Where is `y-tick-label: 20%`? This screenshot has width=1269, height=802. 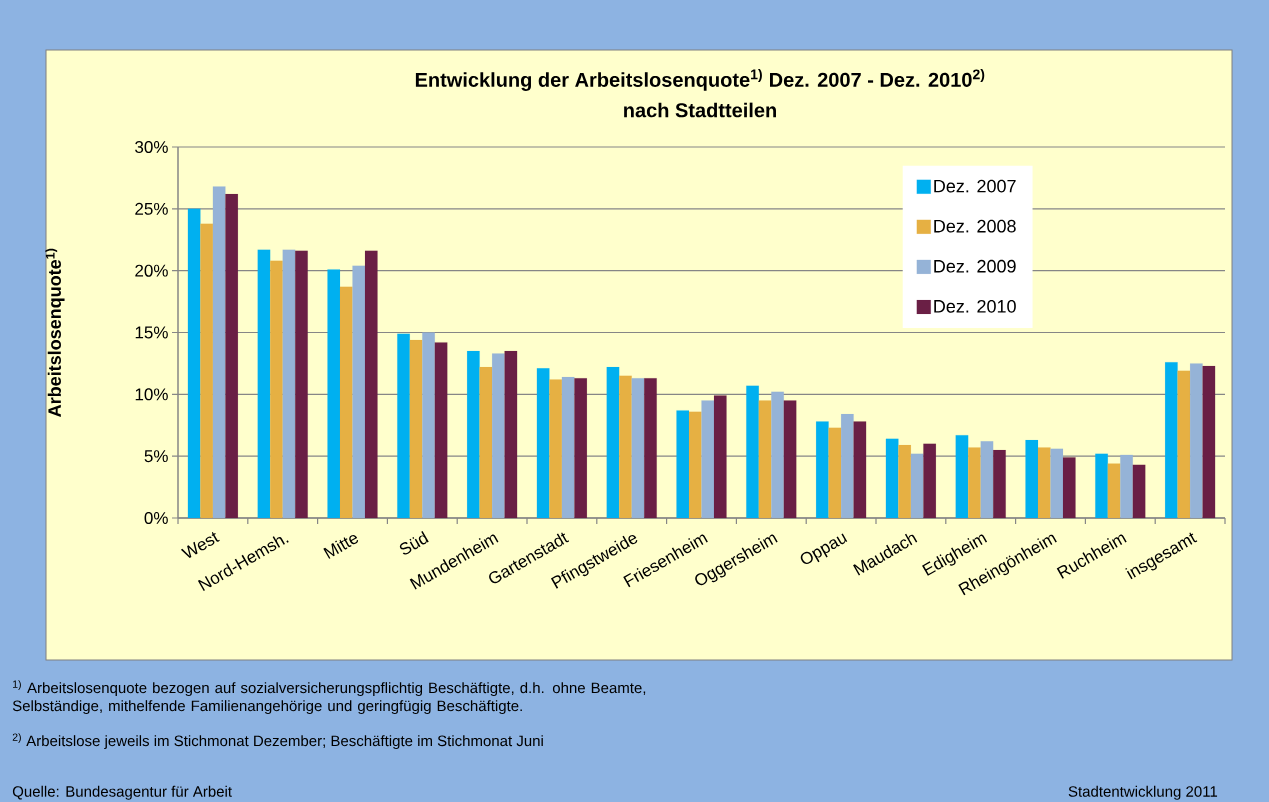
y-tick-label: 20% is located at coordinates (151, 270).